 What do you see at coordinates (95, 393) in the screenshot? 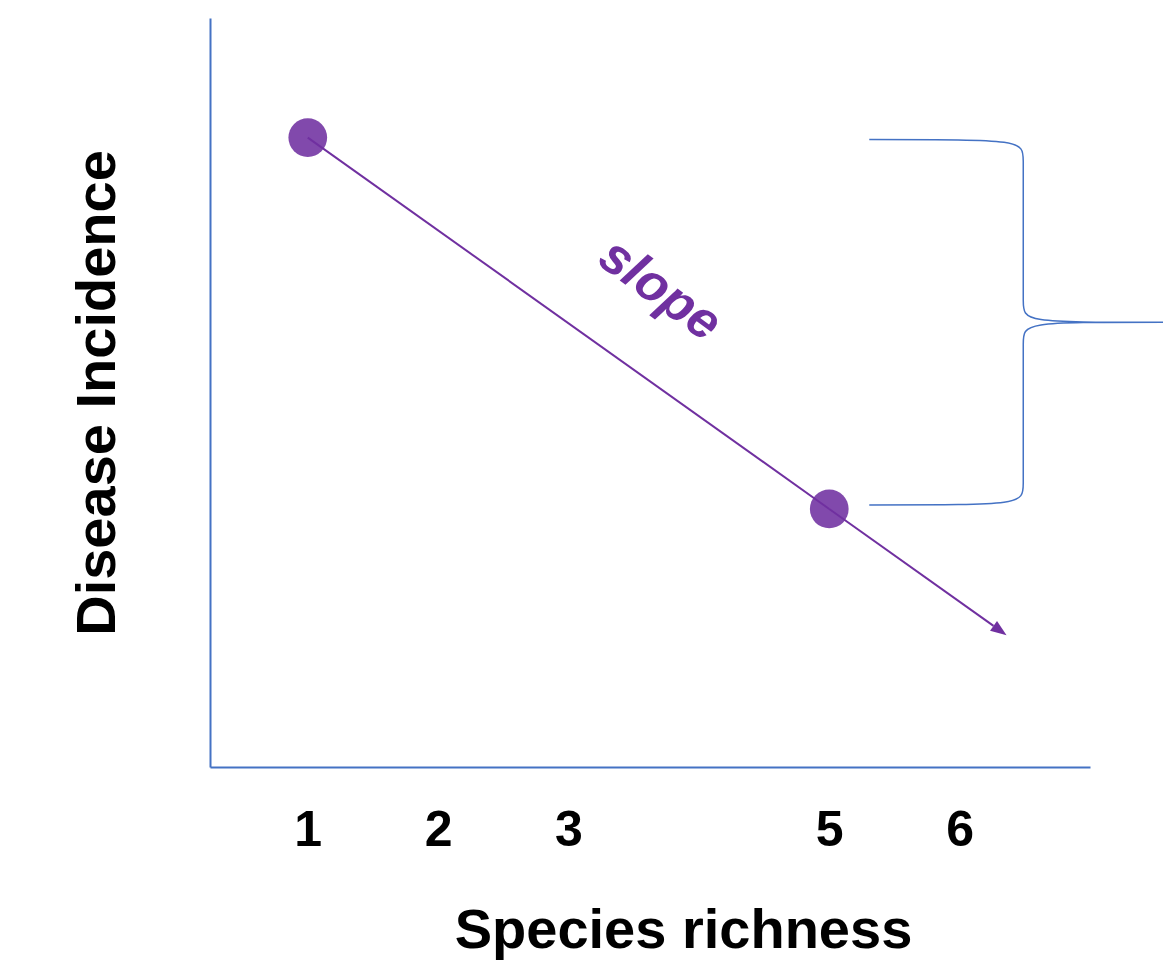
I see `y-axis-title: Disease Incidence` at bounding box center [95, 393].